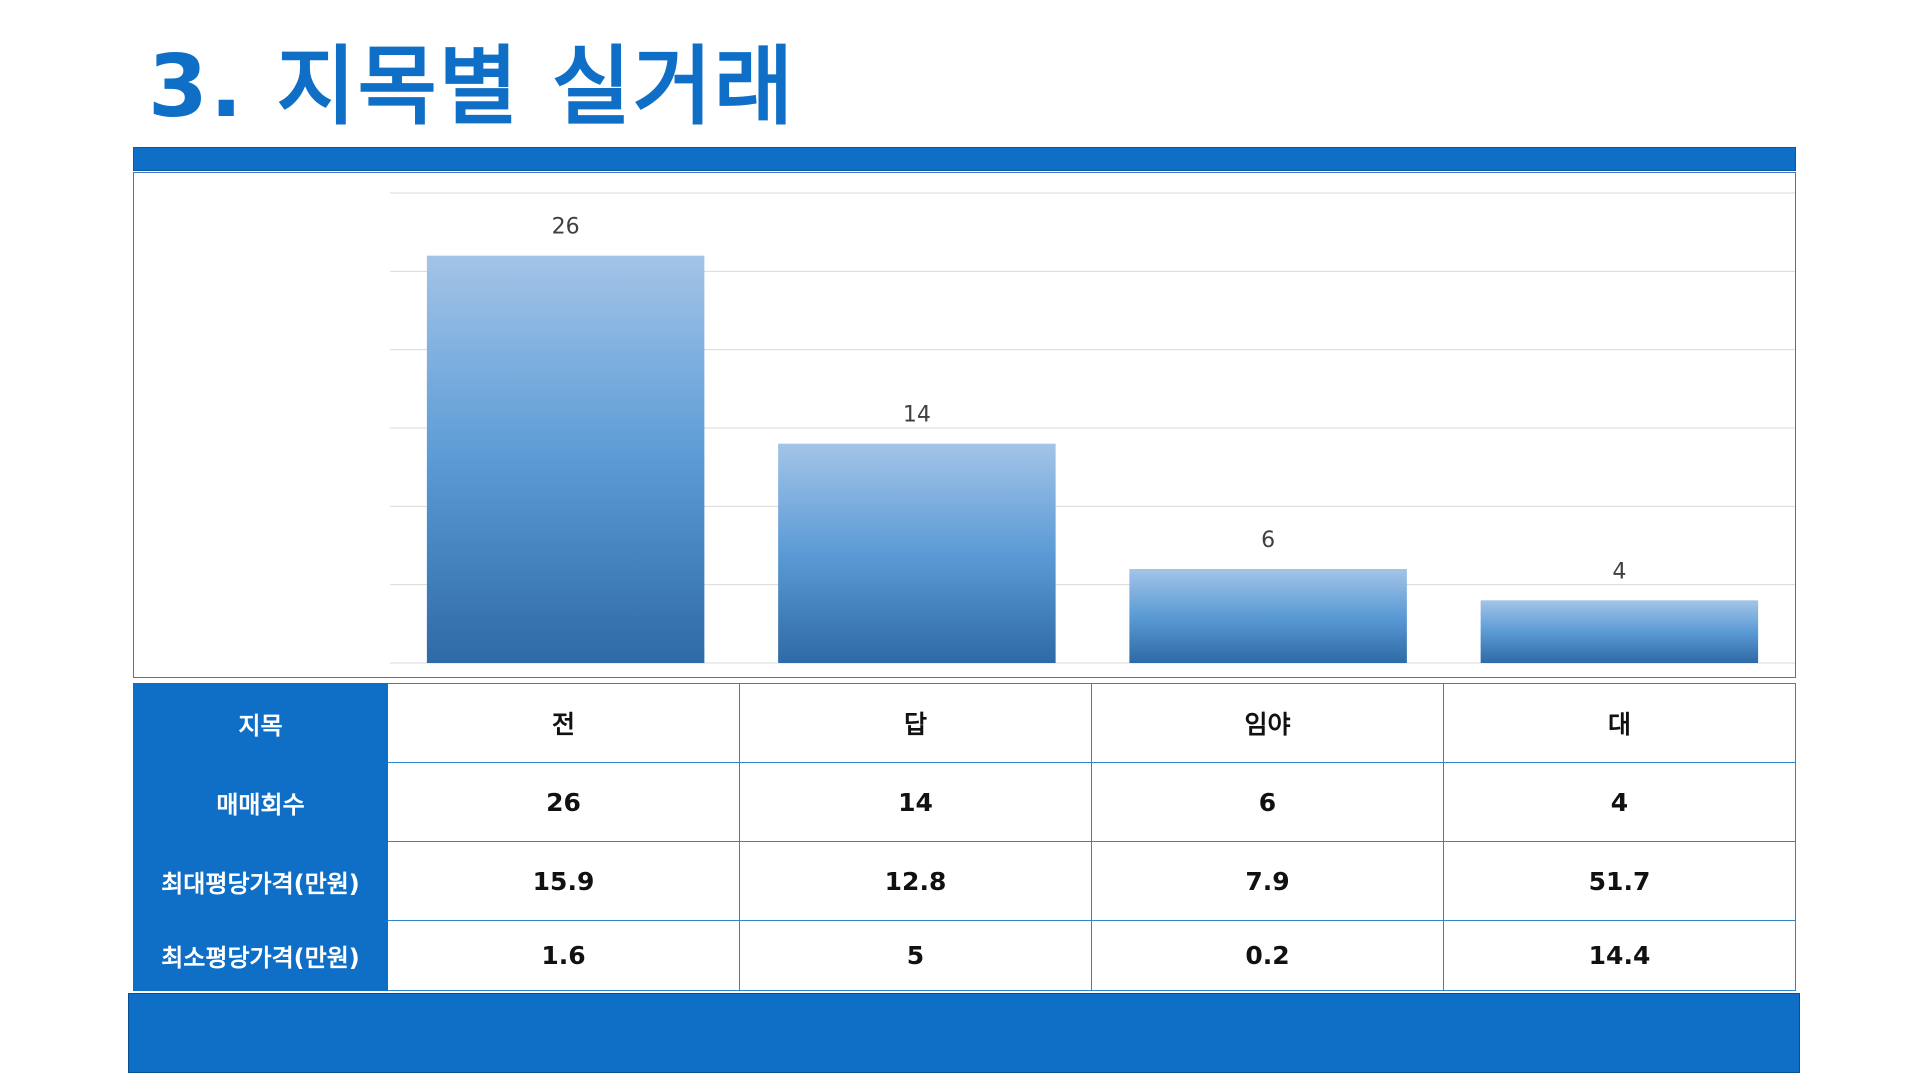  I want to click on table-row-category: 지목 전 답 임야 대, so click(964, 723).